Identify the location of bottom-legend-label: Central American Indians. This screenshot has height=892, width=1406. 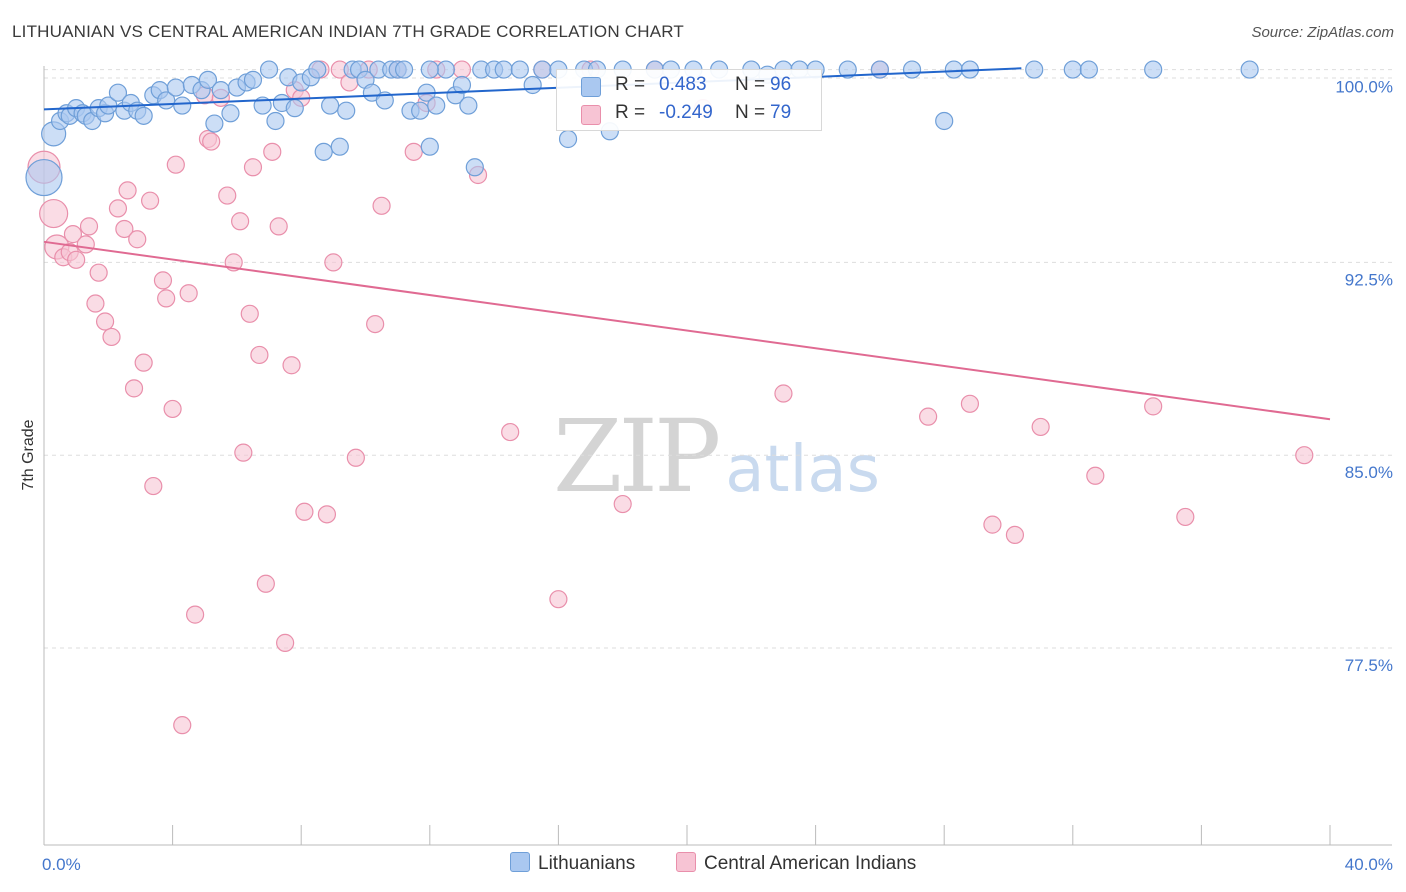
(810, 863).